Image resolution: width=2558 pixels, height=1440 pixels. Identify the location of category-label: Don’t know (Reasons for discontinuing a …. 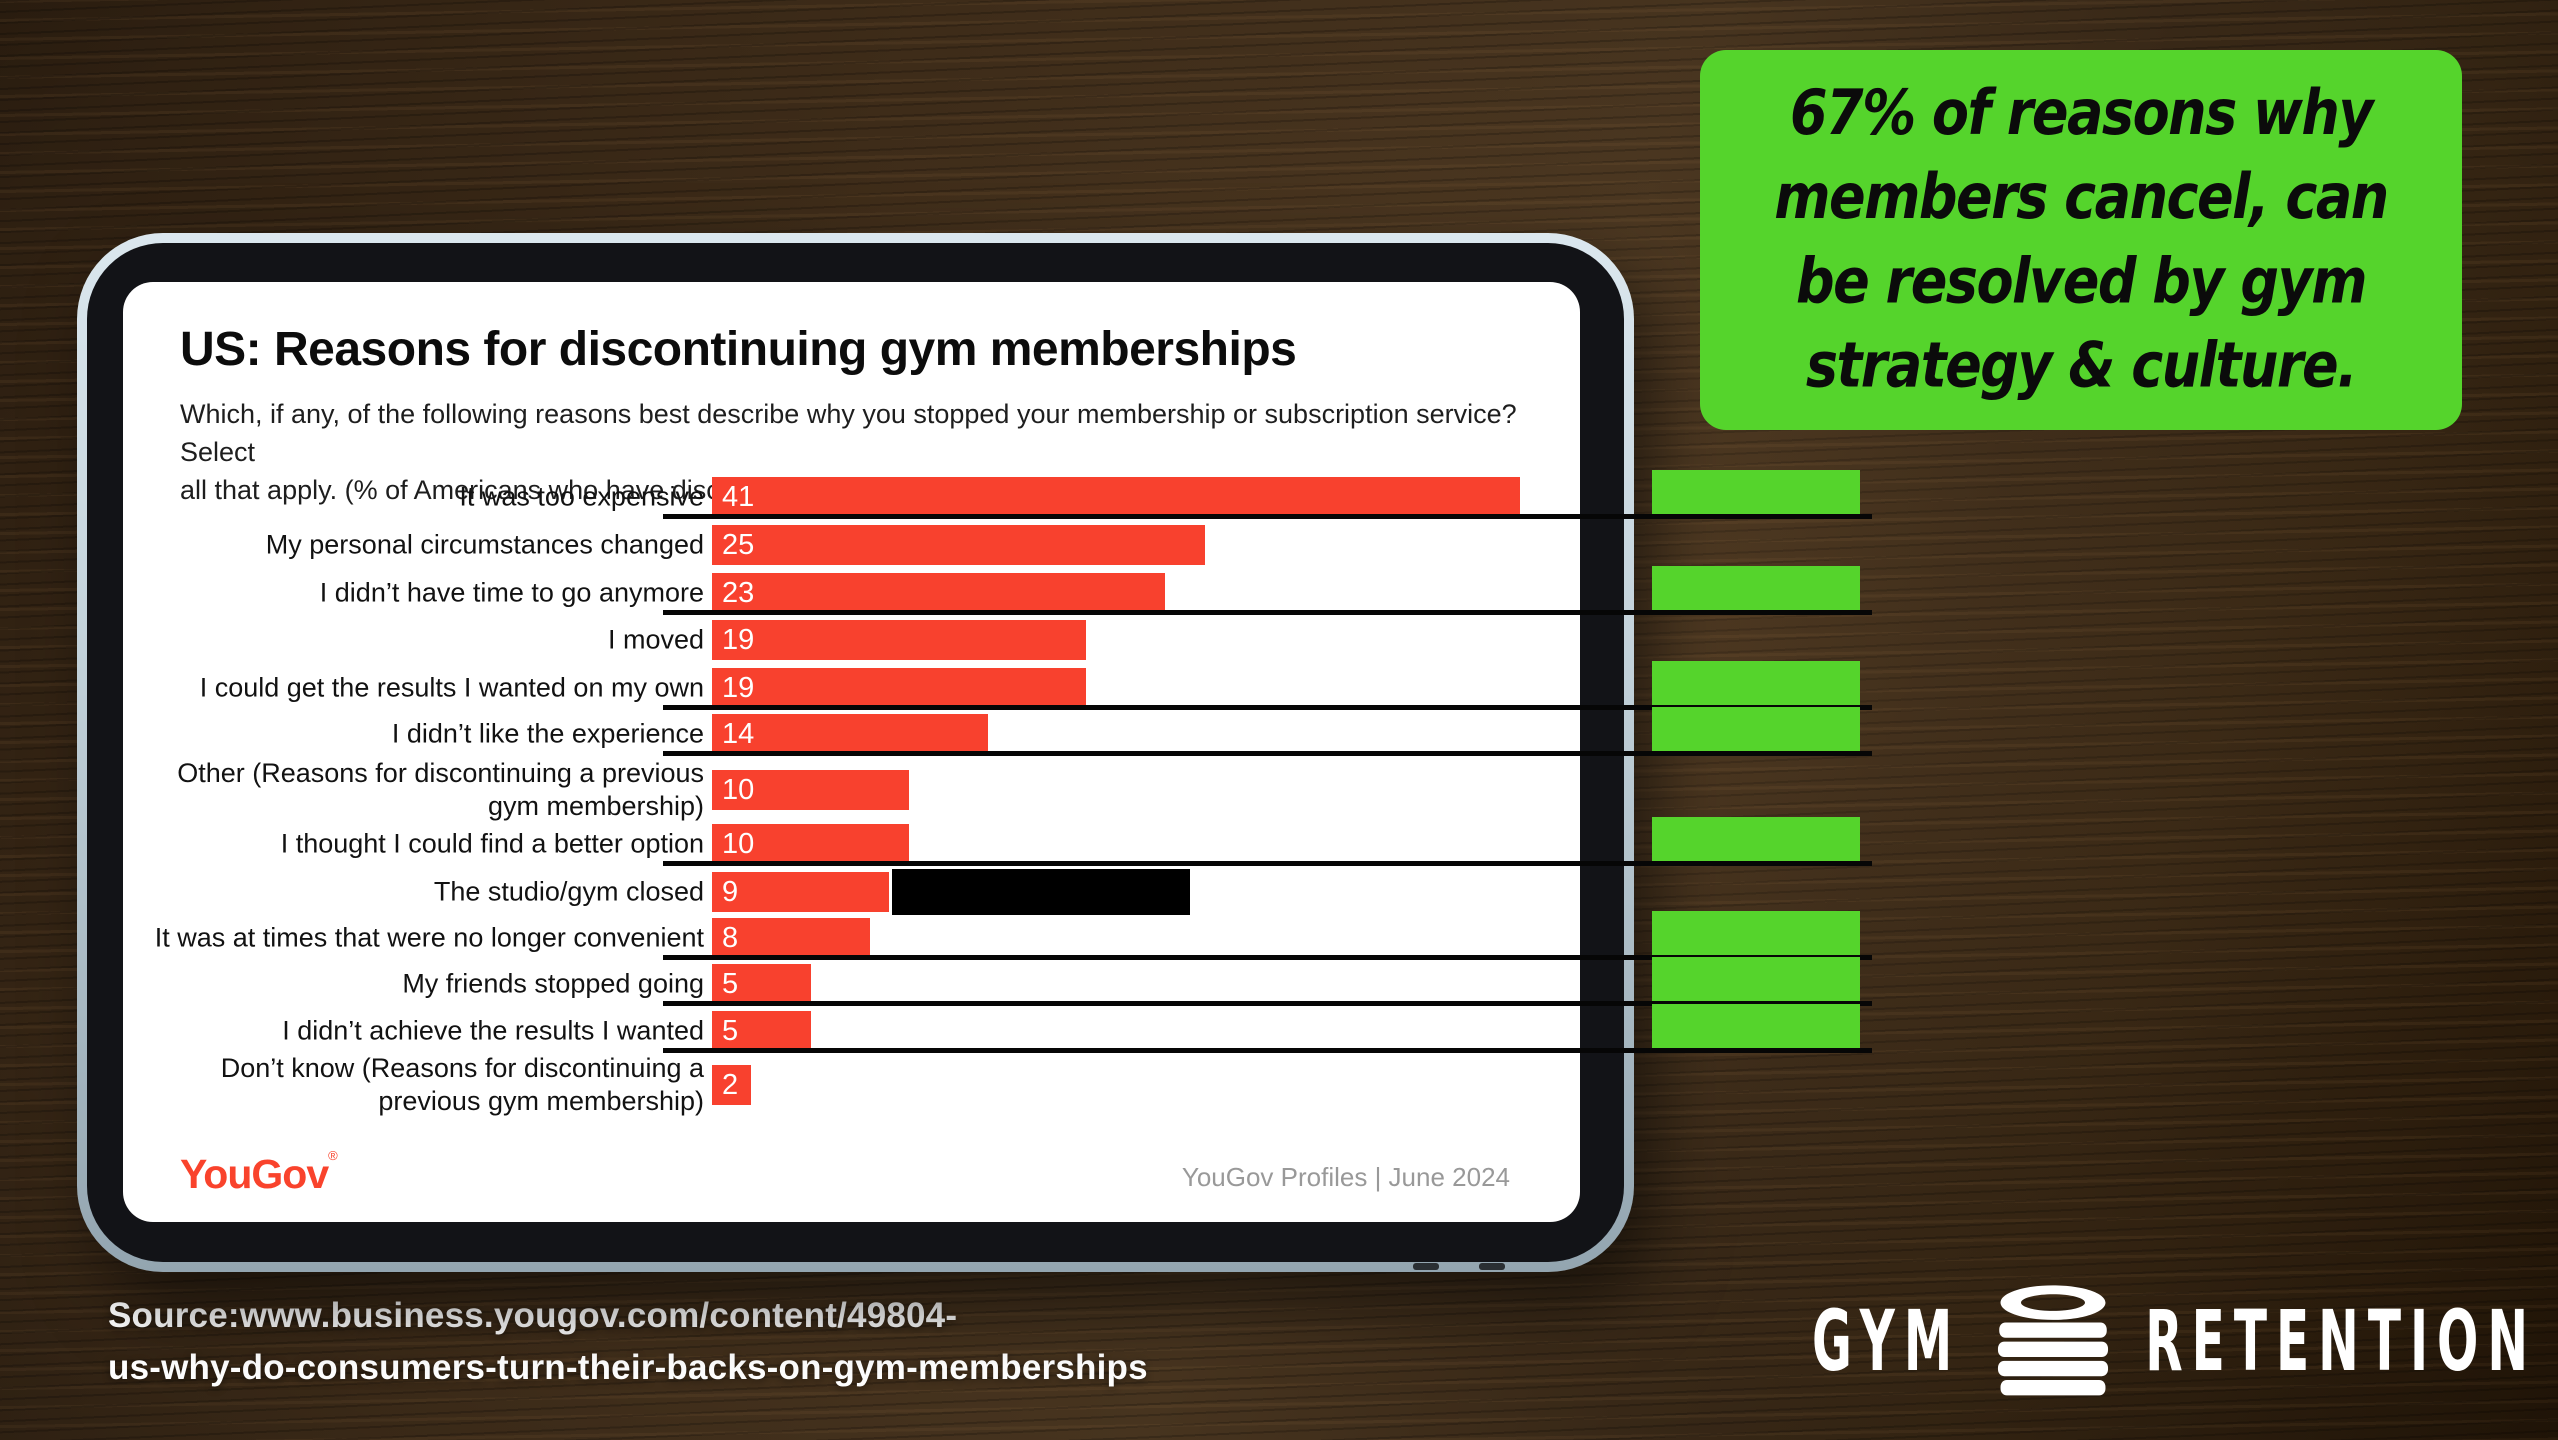
(462, 1084).